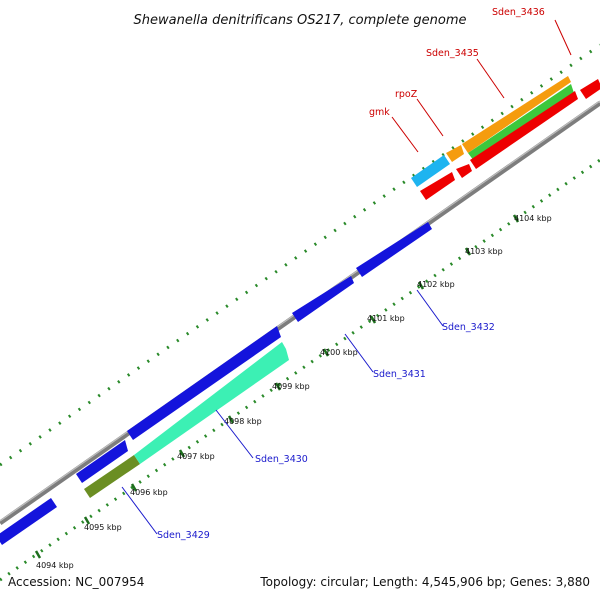  What do you see at coordinates (76, 582) in the screenshot?
I see `accession-text: Accession: NC_007954` at bounding box center [76, 582].